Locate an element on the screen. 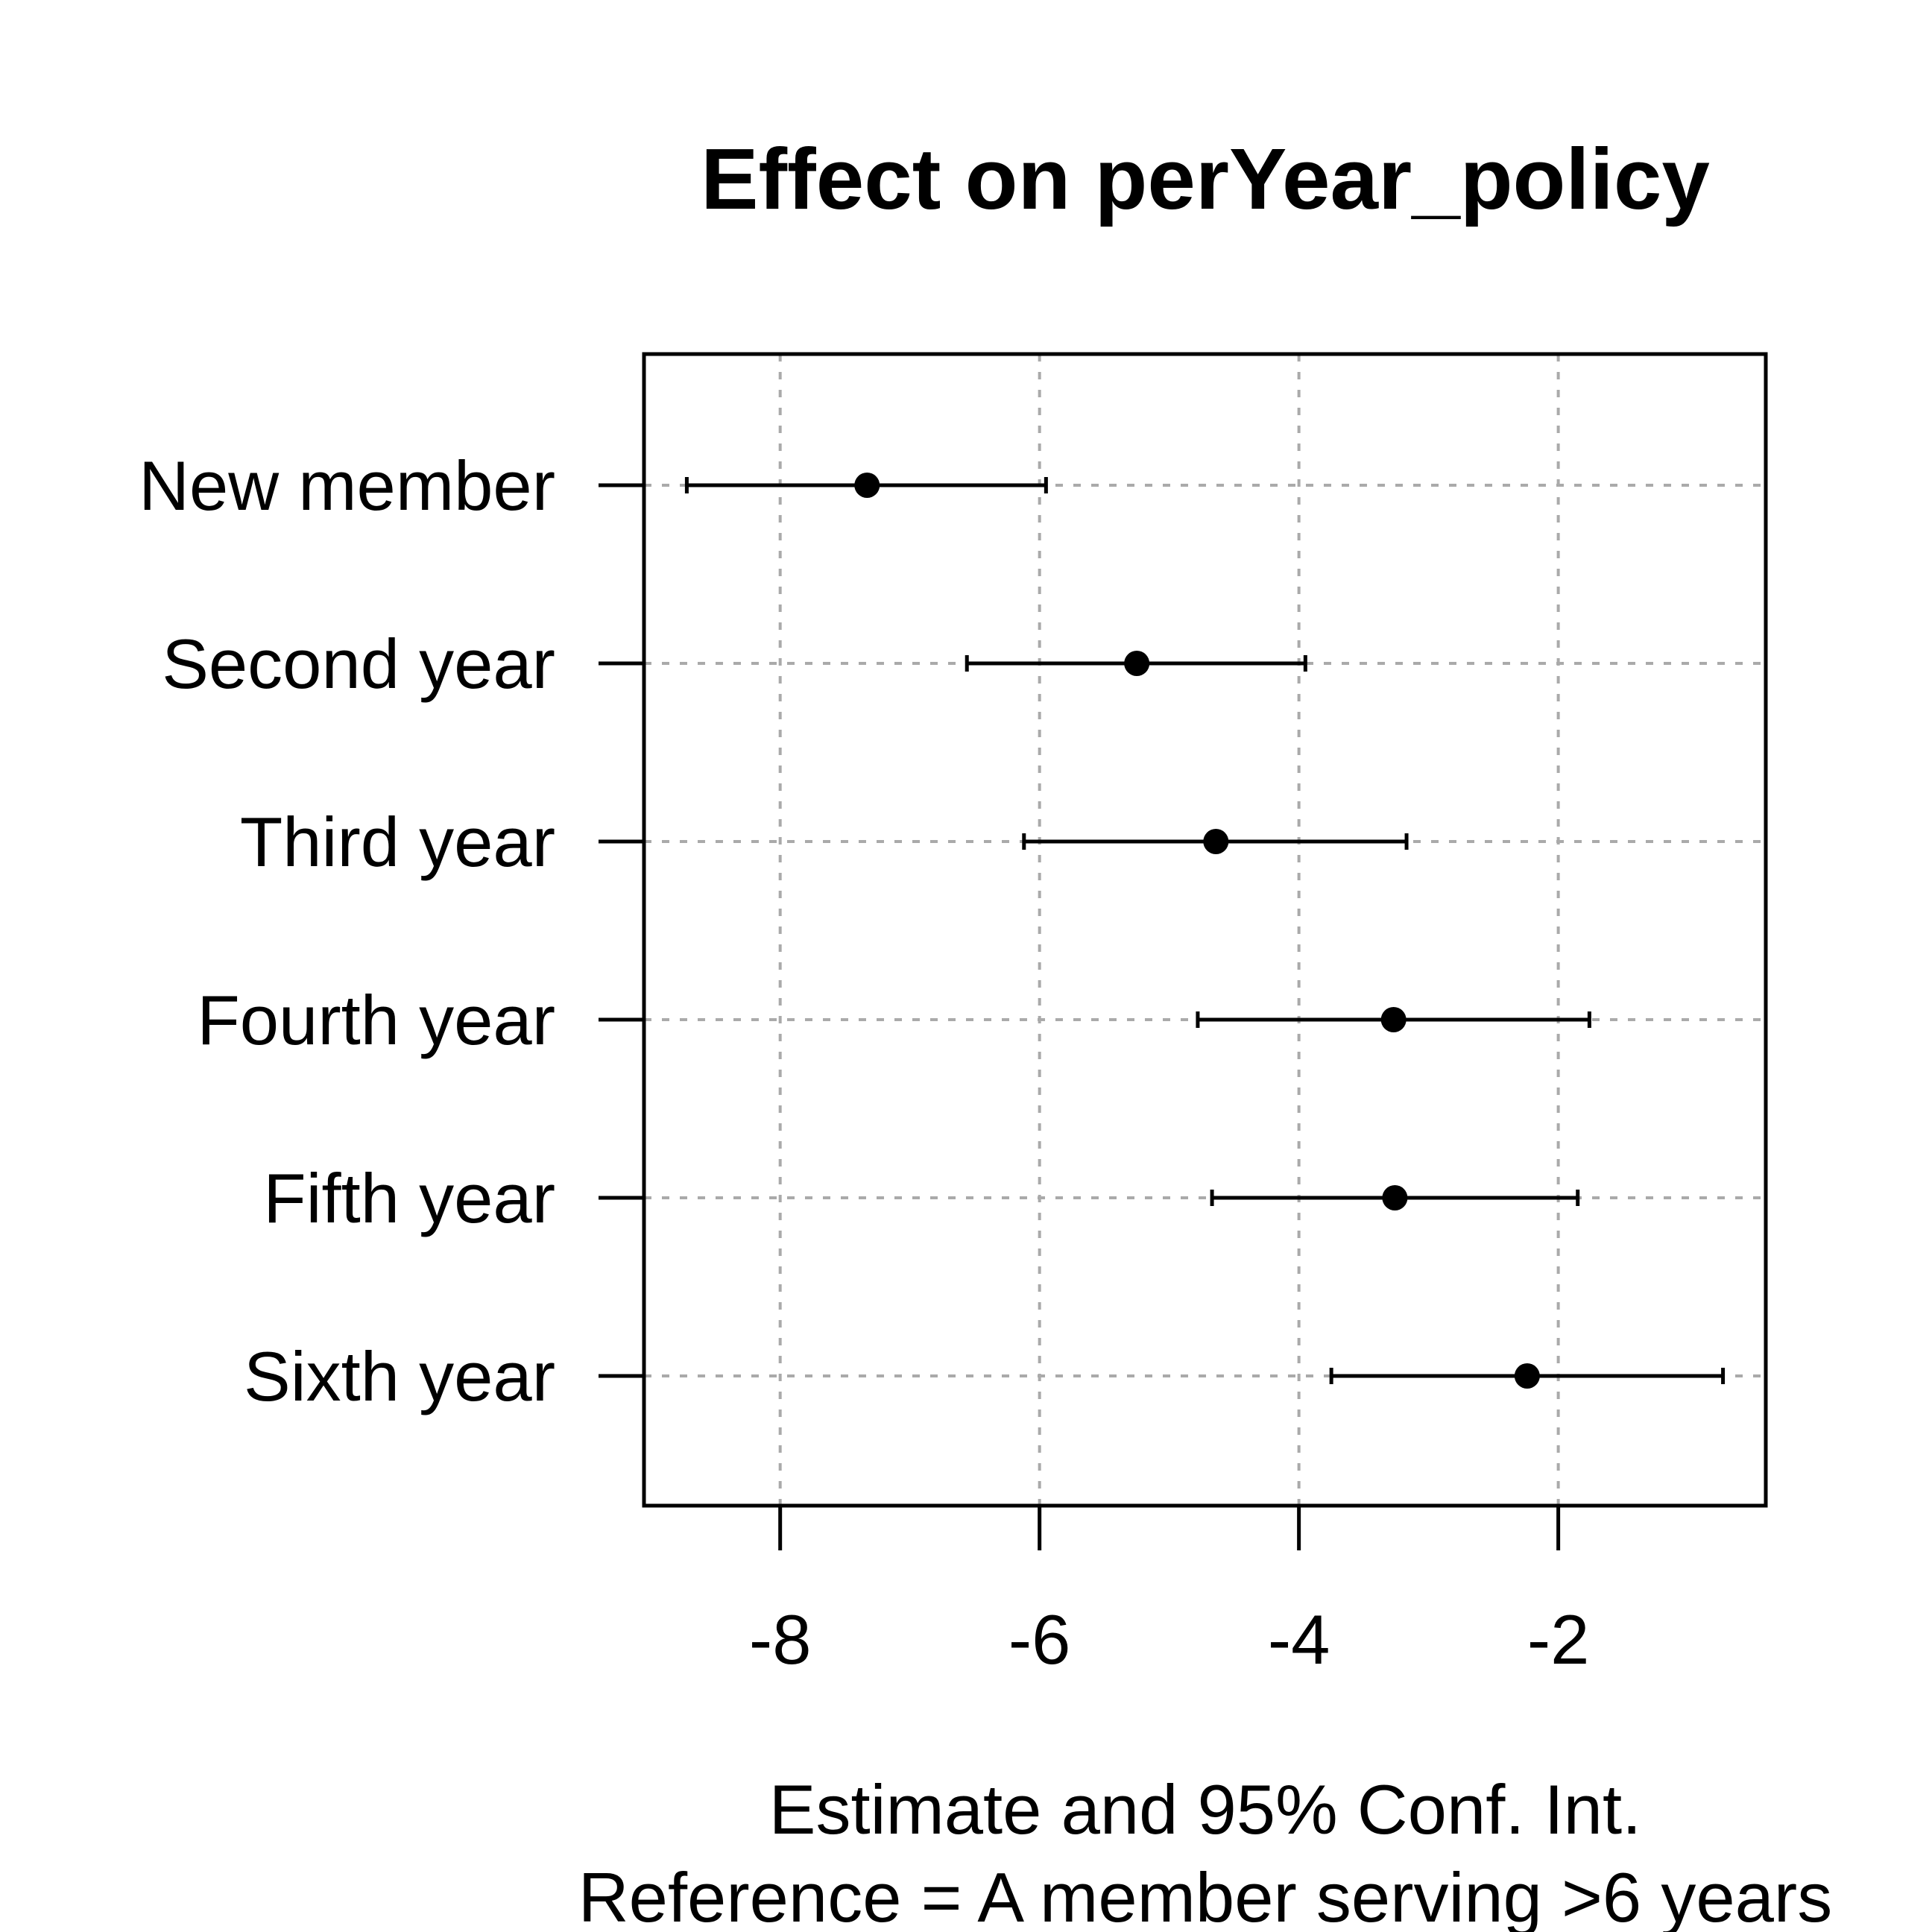  chart-title: Effect on perYear_policy is located at coordinates (1205, 179).